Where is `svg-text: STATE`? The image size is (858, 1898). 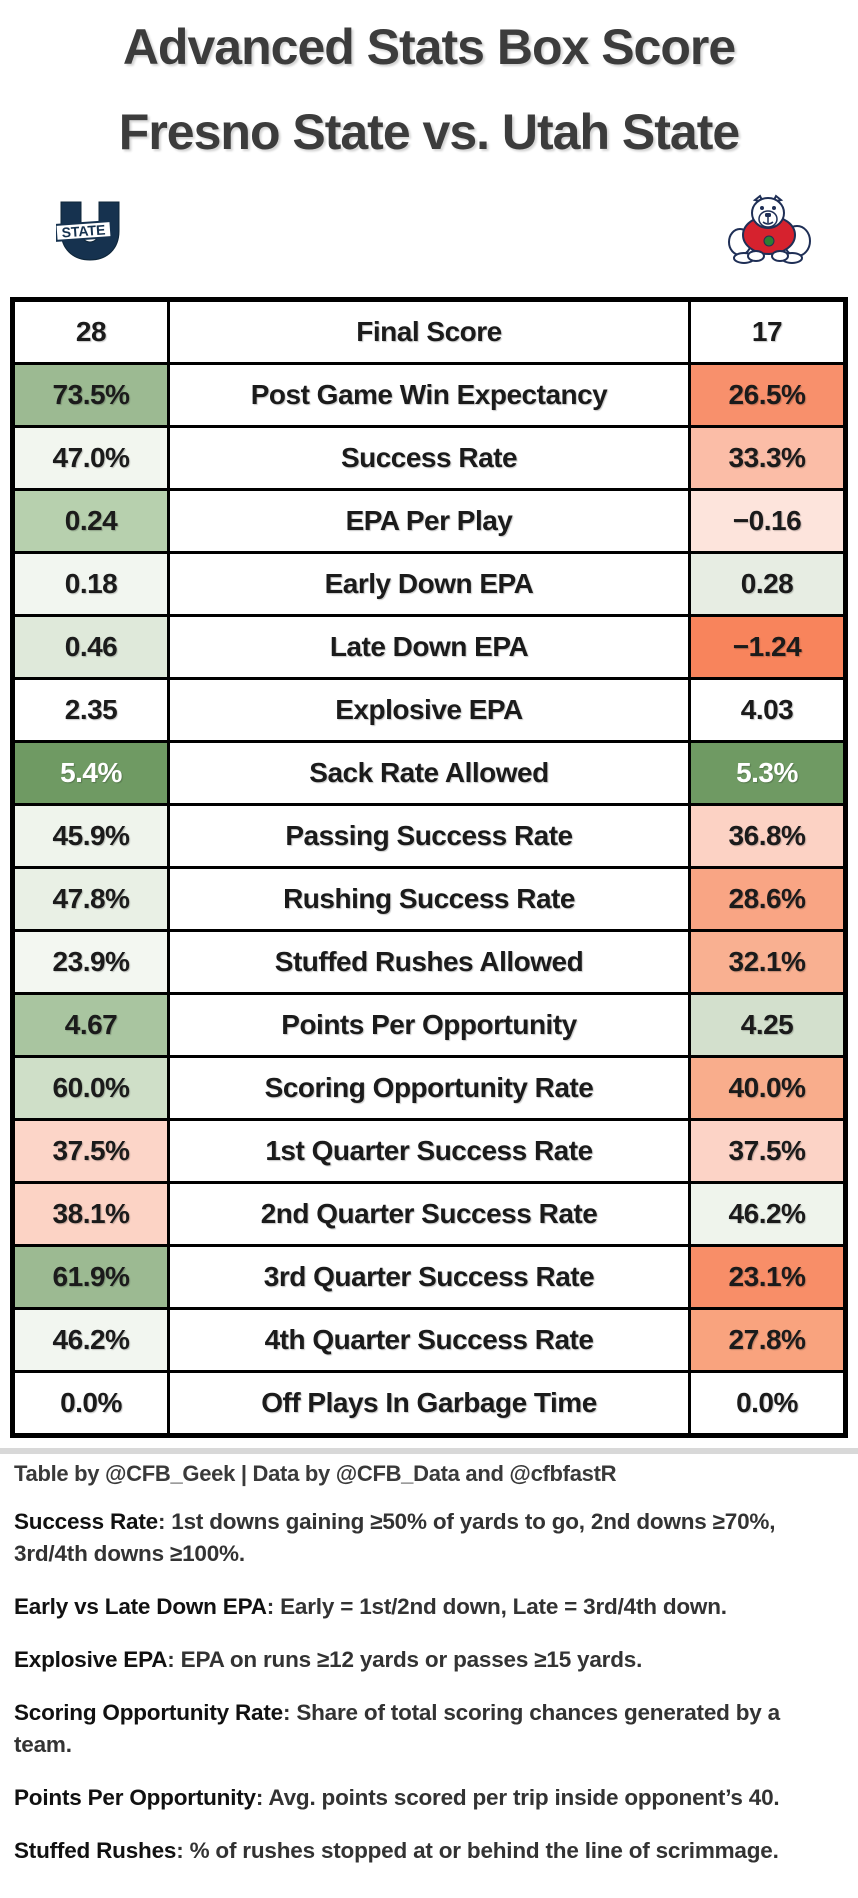 svg-text: STATE is located at coordinates (83, 230).